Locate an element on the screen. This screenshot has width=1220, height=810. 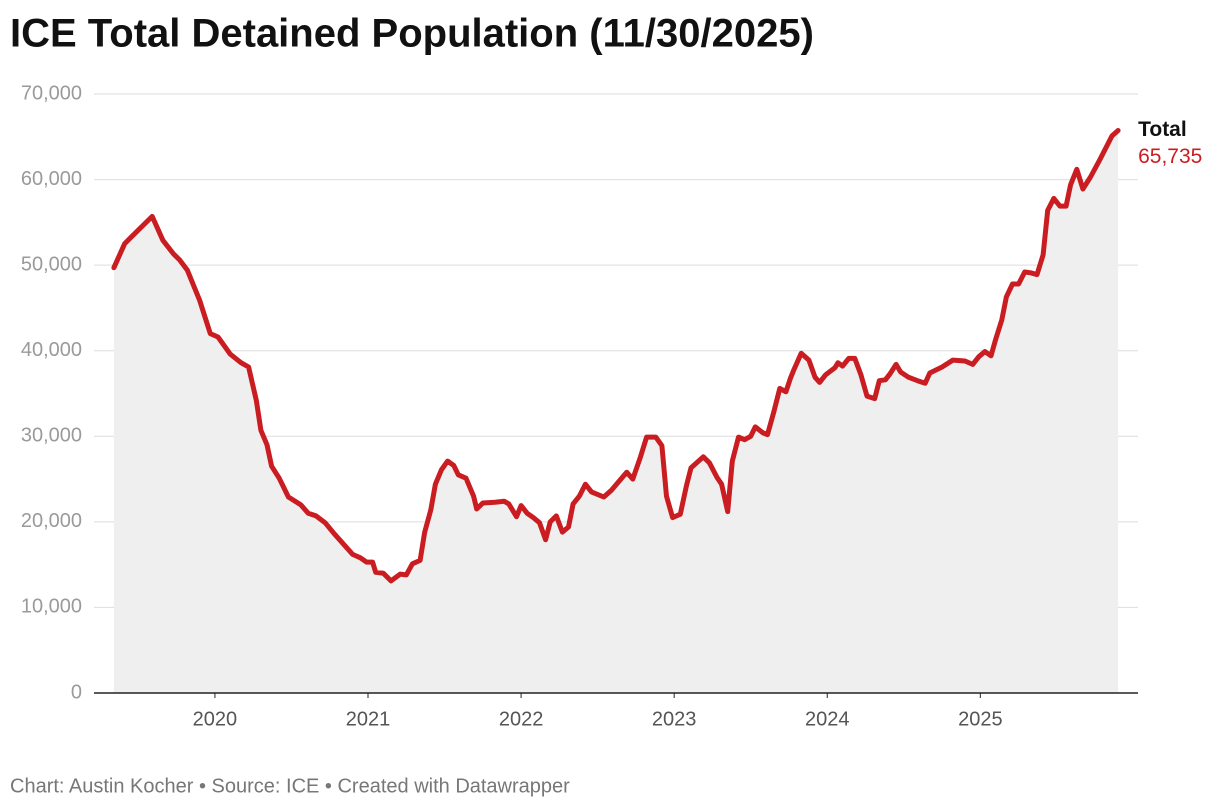
x-tick-label: 2021 is located at coordinates (368, 719).